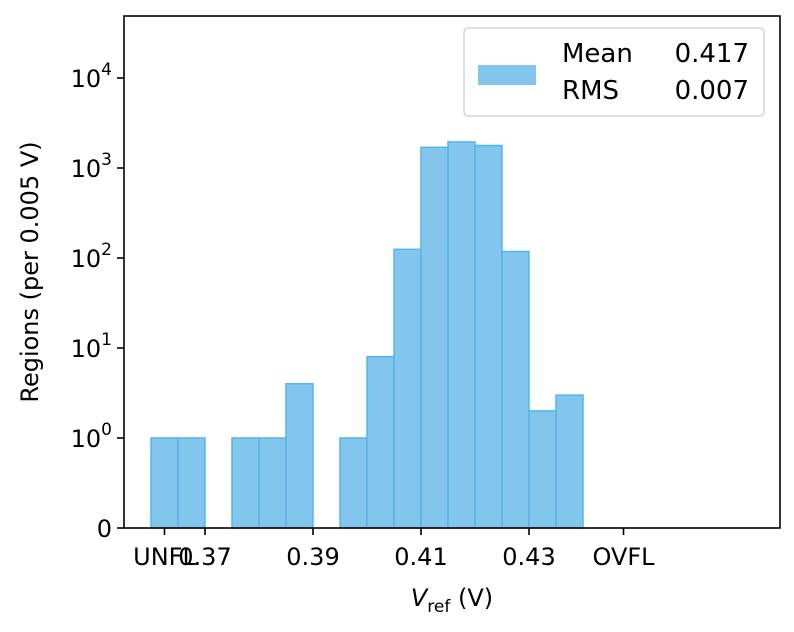  Describe the element at coordinates (91, 76) in the screenshot. I see `y-tick-label: 10⁴` at that location.